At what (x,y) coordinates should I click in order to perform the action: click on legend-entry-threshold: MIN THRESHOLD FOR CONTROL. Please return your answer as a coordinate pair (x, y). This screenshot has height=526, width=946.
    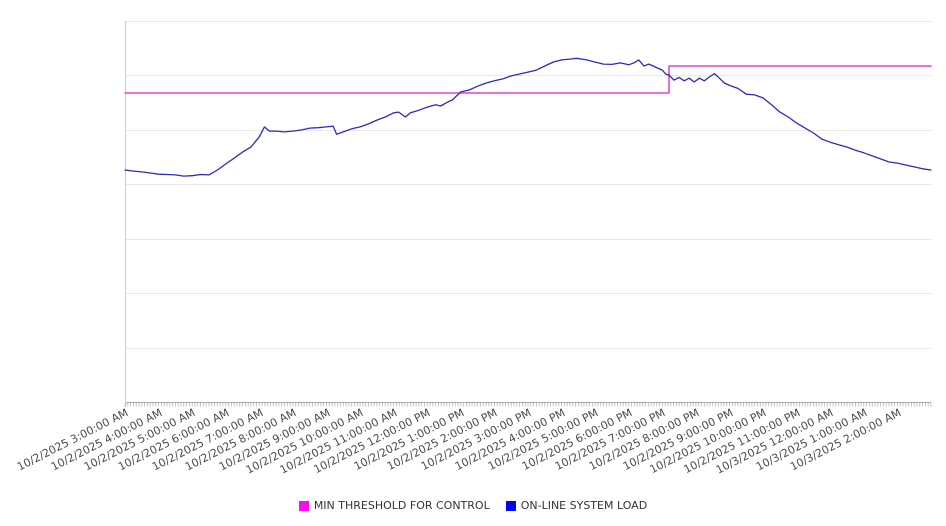
    Looking at the image, I should click on (394, 505).